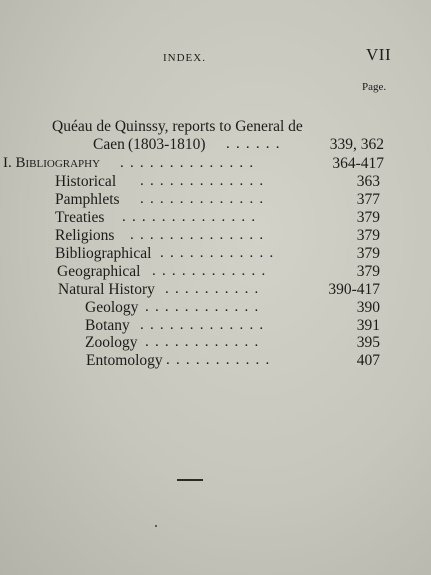 The height and width of the screenshot is (575, 431). I want to click on section-rule, so click(190, 480).